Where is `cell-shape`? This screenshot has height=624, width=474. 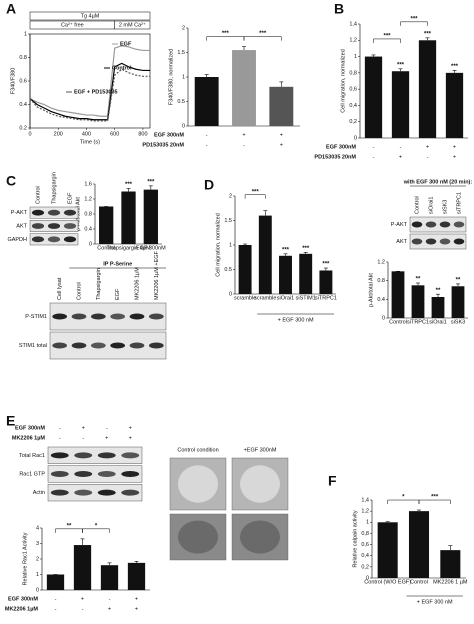 cell-shape is located at coordinates (198, 484).